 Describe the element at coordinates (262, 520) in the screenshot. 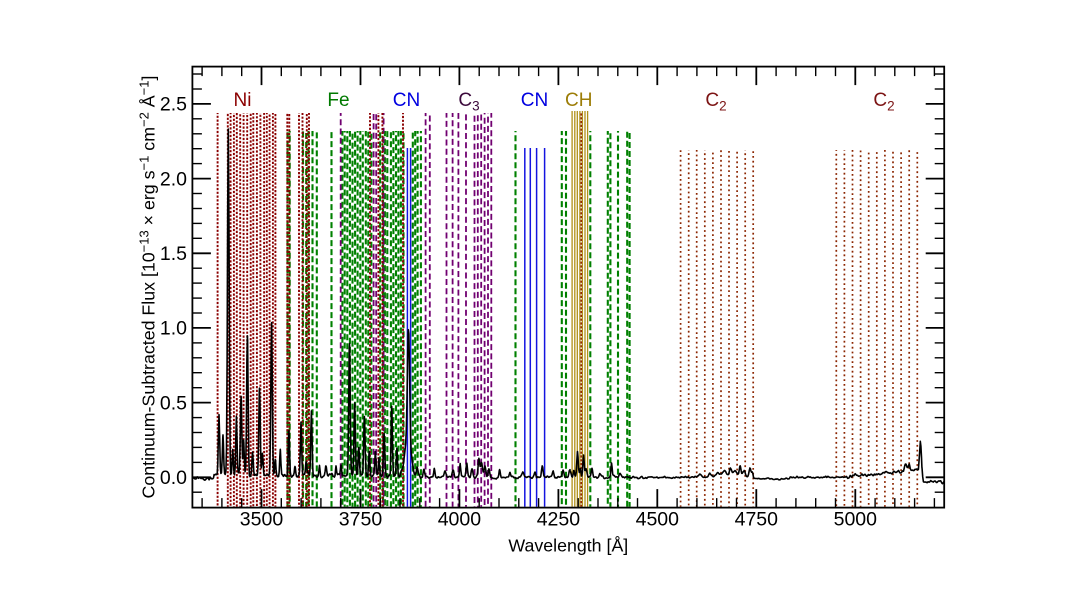

I see `svg-text: 3500` at that location.